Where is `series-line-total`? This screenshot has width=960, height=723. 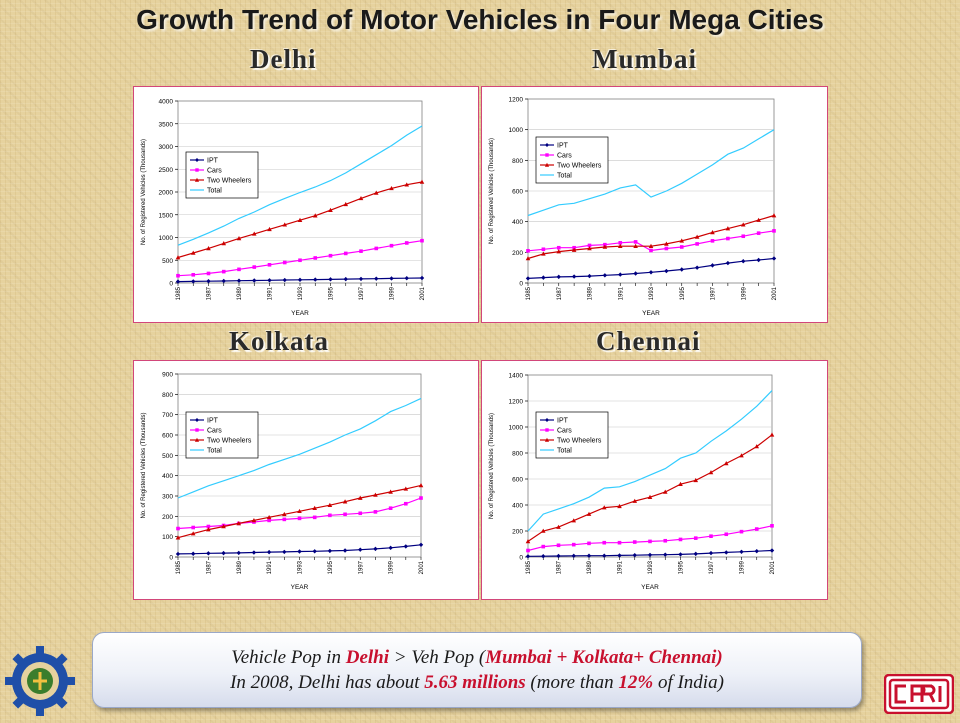 series-line-total is located at coordinates (651, 173).